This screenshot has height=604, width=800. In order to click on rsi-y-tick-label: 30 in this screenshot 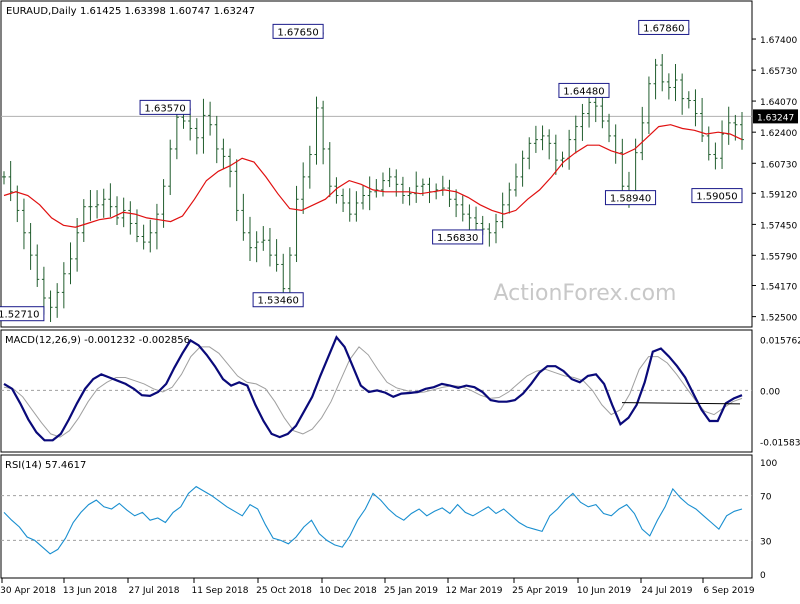, I will do `click(766, 542)`.